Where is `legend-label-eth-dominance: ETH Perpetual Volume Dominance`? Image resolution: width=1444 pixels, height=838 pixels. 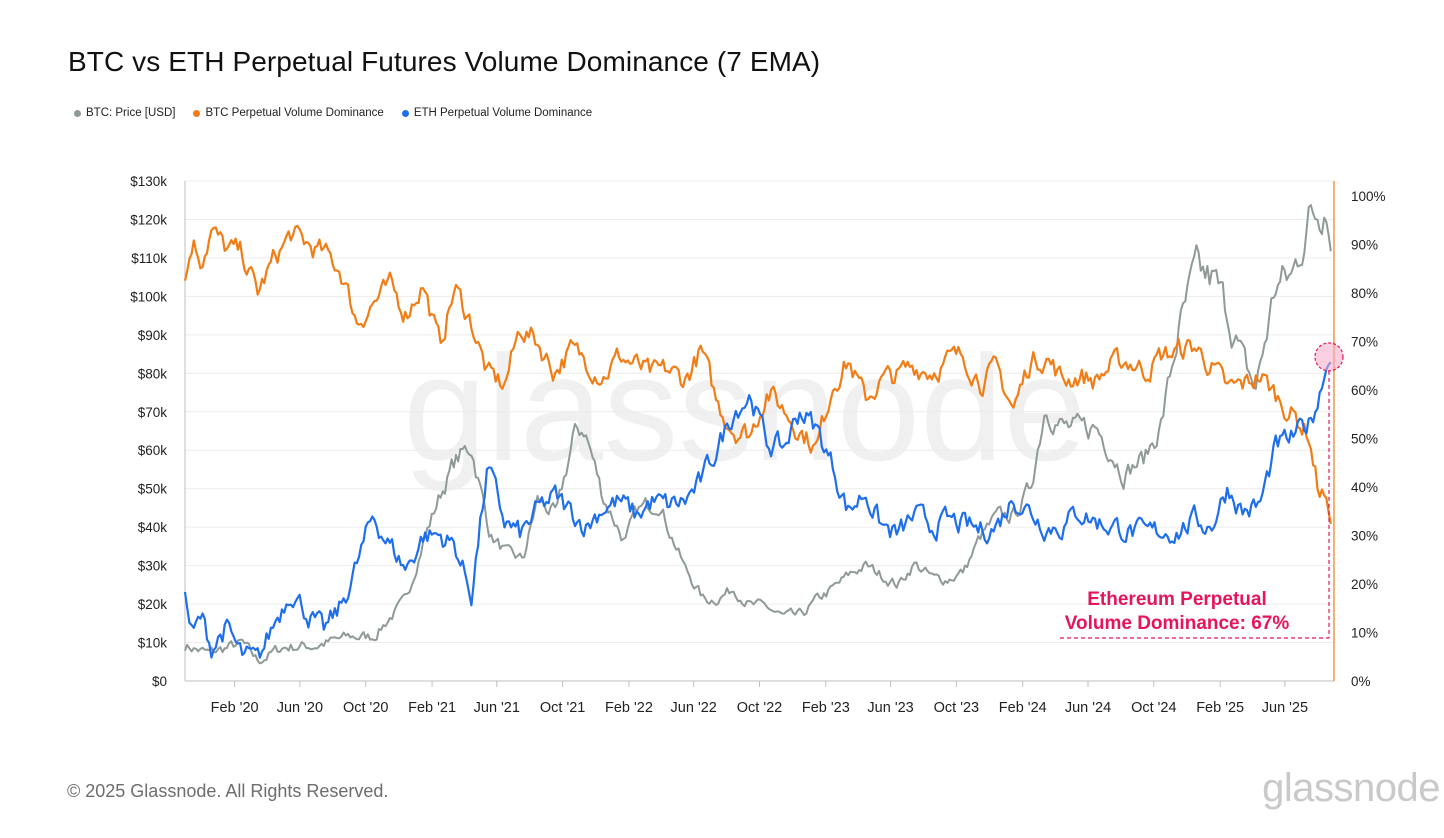
legend-label-eth-dominance: ETH Perpetual Volume Dominance is located at coordinates (503, 113).